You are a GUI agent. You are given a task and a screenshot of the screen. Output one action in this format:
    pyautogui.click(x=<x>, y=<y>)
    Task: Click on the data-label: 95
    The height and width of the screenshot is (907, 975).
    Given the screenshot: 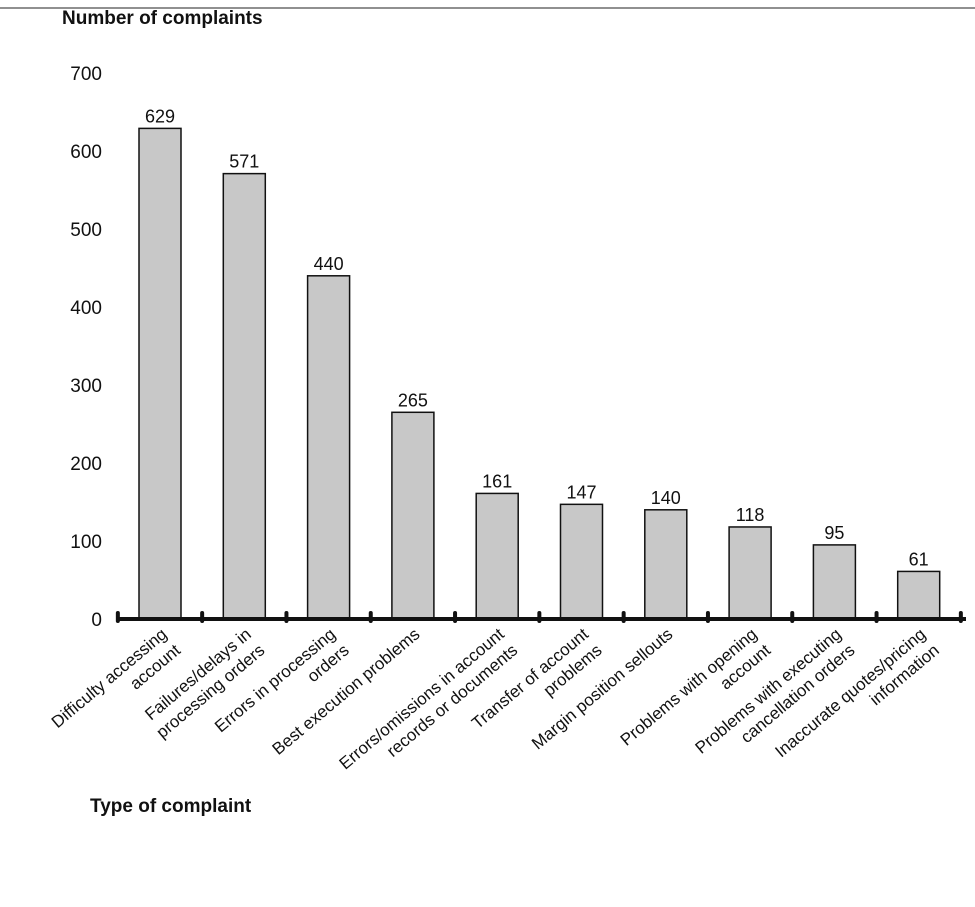 What is the action you would take?
    pyautogui.click(x=834, y=533)
    